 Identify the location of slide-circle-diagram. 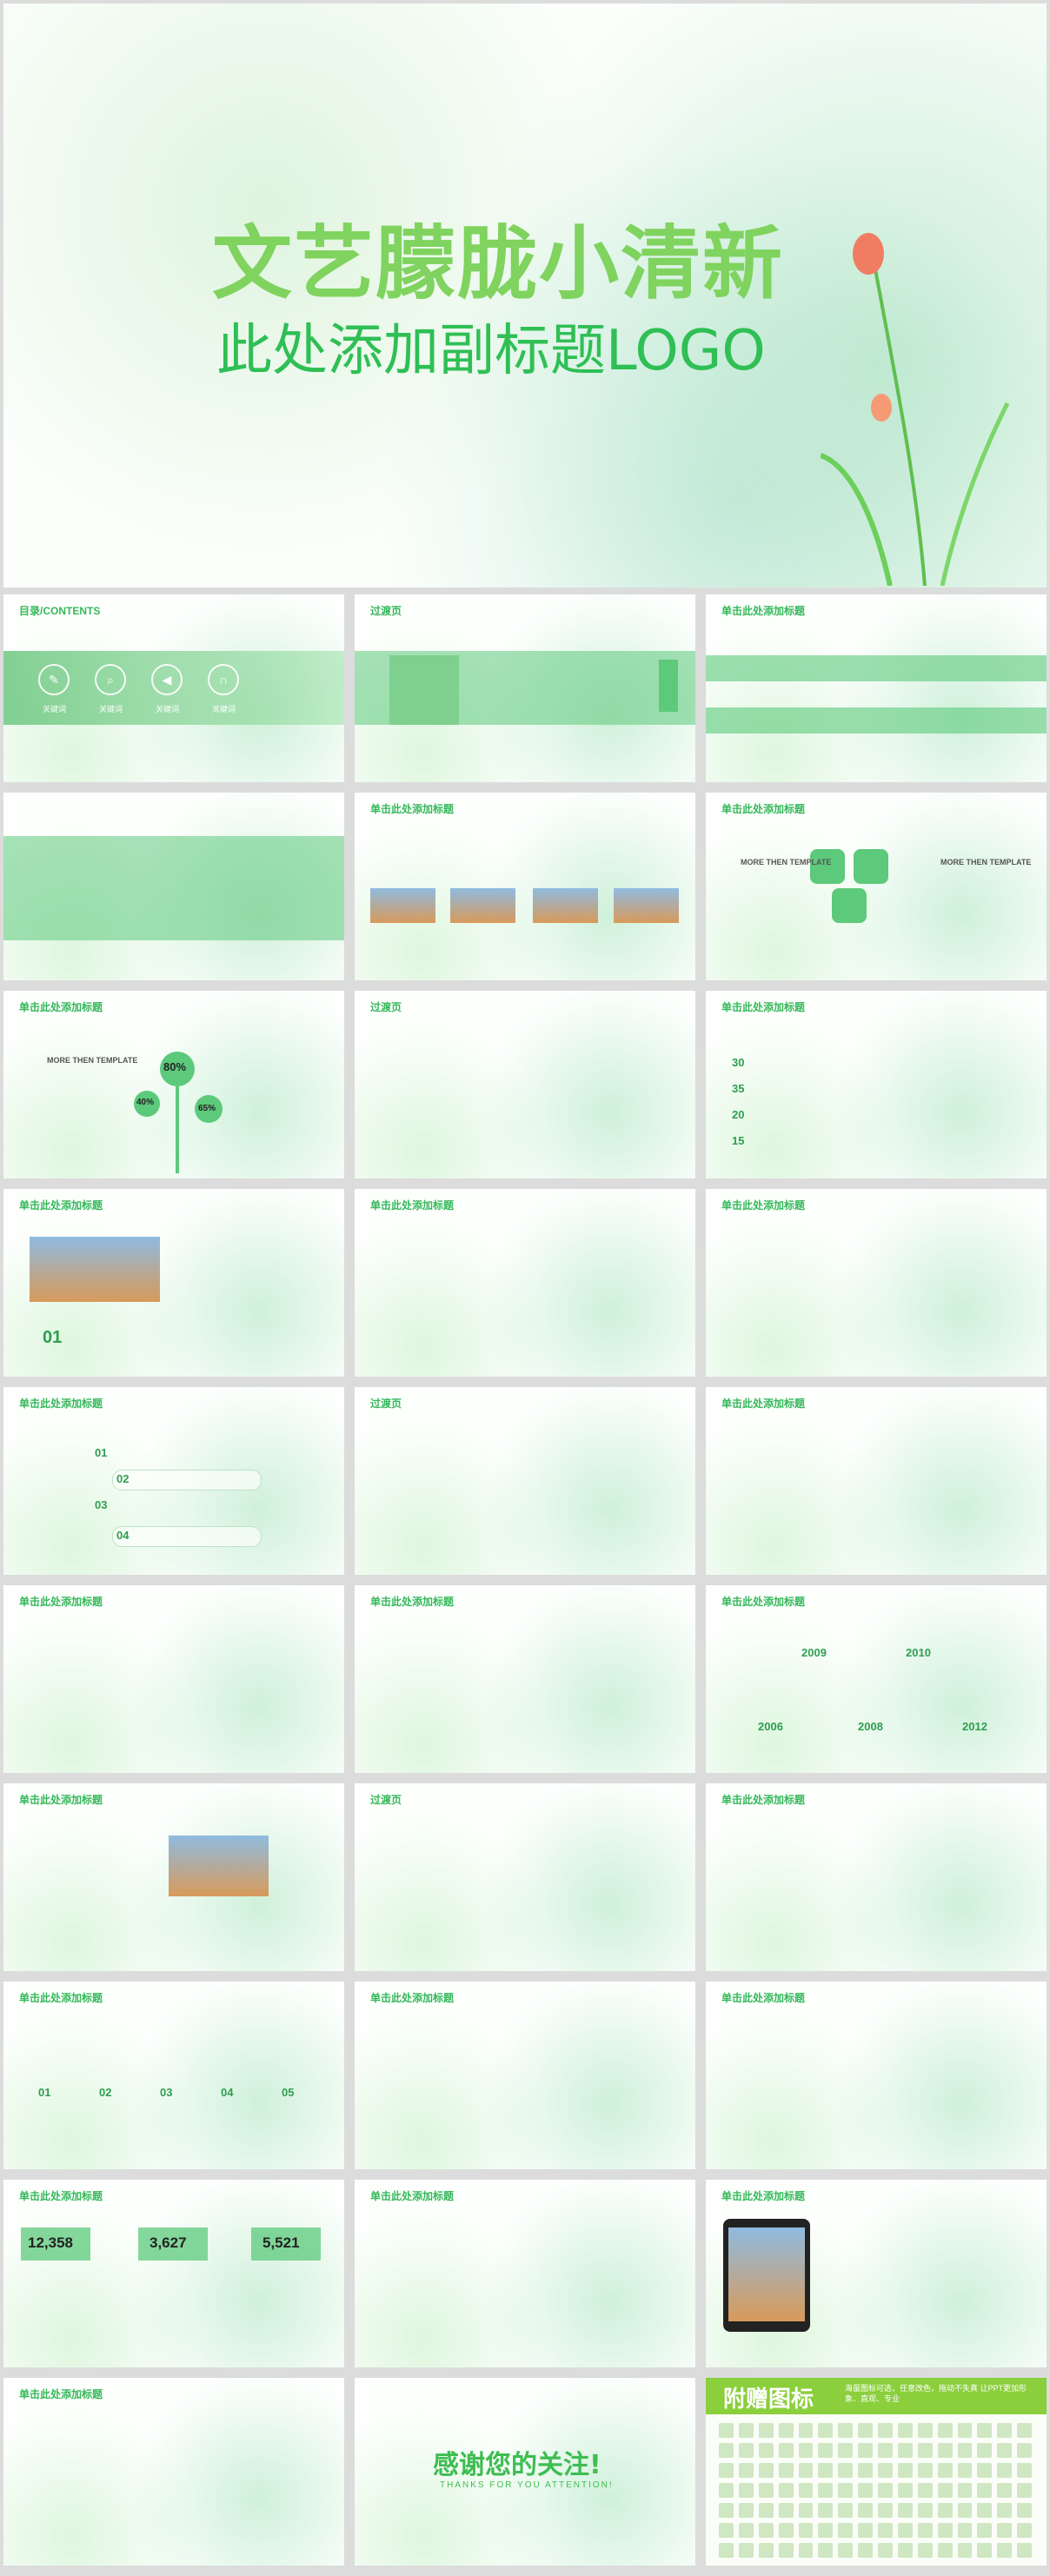
(173, 887).